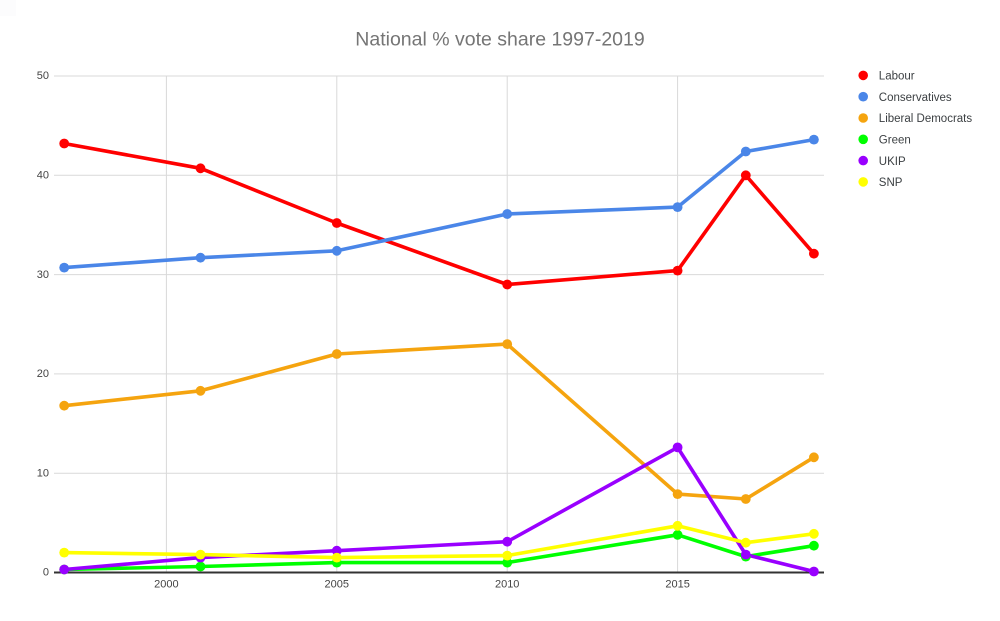 This screenshot has height=621, width=1000. What do you see at coordinates (895, 141) in the screenshot?
I see `svg-text: Green` at bounding box center [895, 141].